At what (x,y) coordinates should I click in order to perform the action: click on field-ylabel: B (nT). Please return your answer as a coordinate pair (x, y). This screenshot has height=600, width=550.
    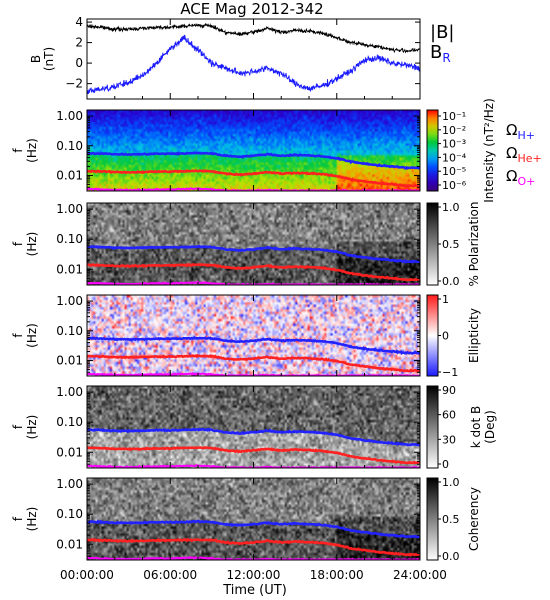
    Looking at the image, I should click on (42, 59).